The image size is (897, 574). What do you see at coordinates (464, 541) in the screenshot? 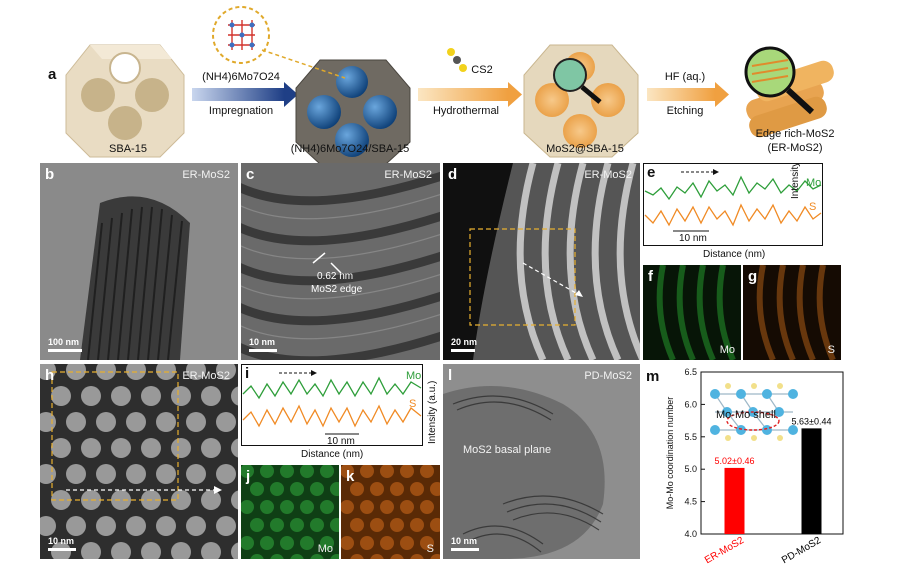
I see `scale-label-l: 10 nm` at bounding box center [464, 541].